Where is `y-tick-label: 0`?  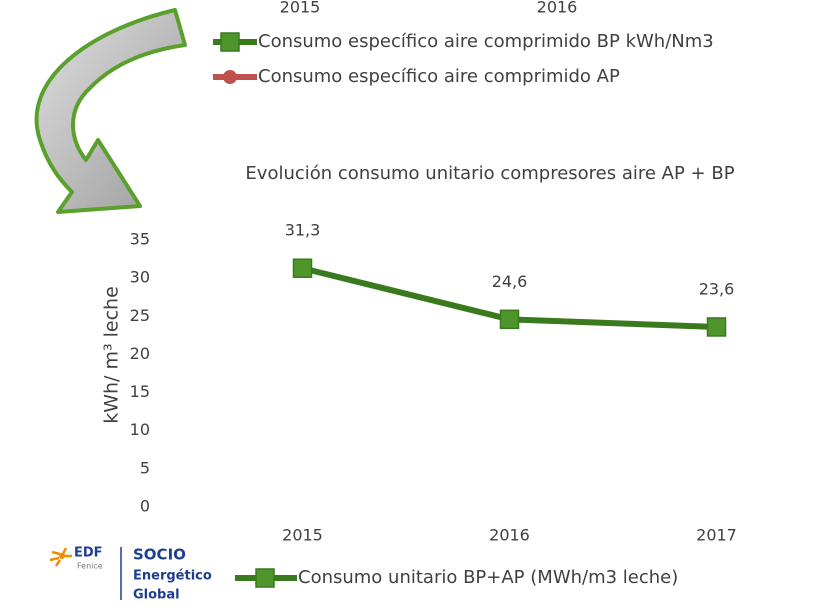 y-tick-label: 0 is located at coordinates (145, 506).